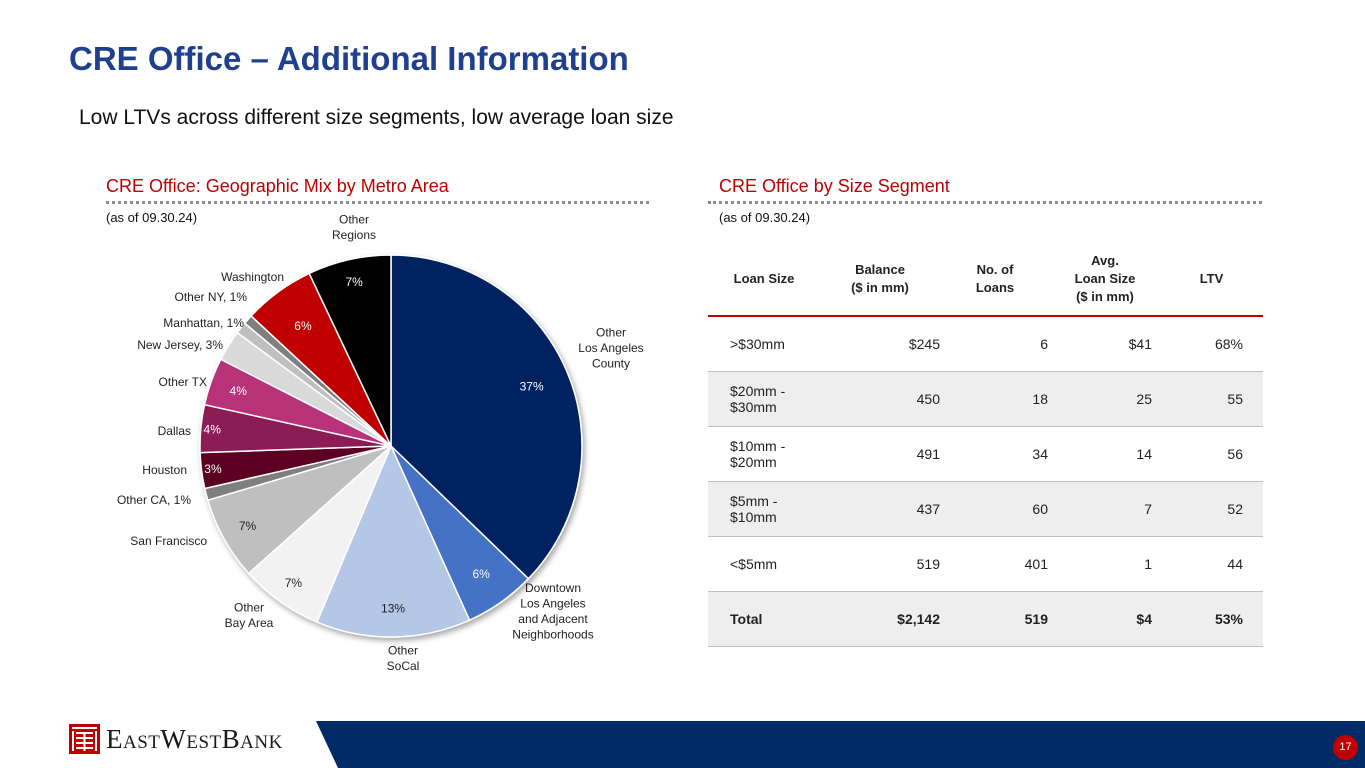 The width and height of the screenshot is (1365, 768). What do you see at coordinates (183, 382) in the screenshot?
I see `pie-slice-category-label: Other TX` at bounding box center [183, 382].